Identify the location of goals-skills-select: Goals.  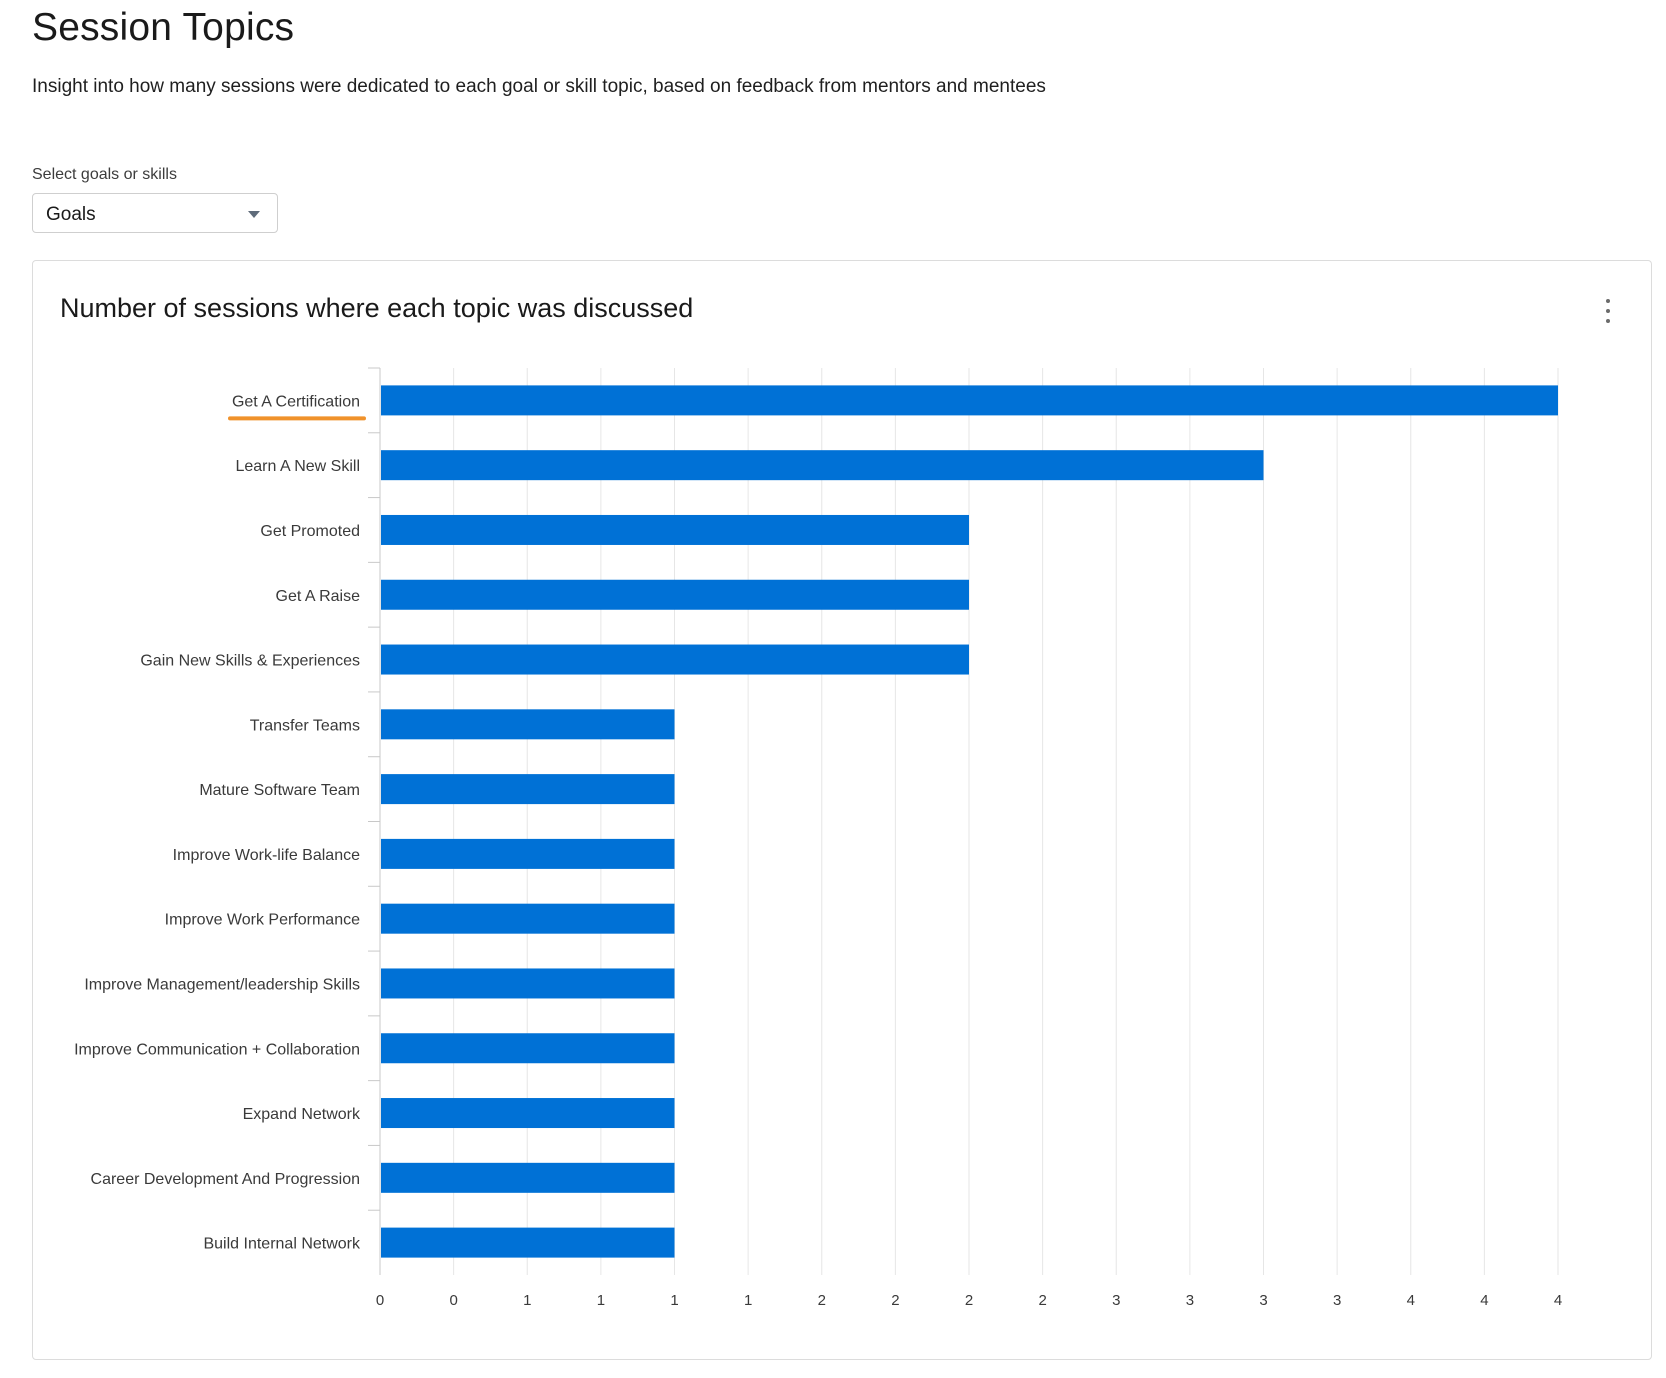
(155, 213).